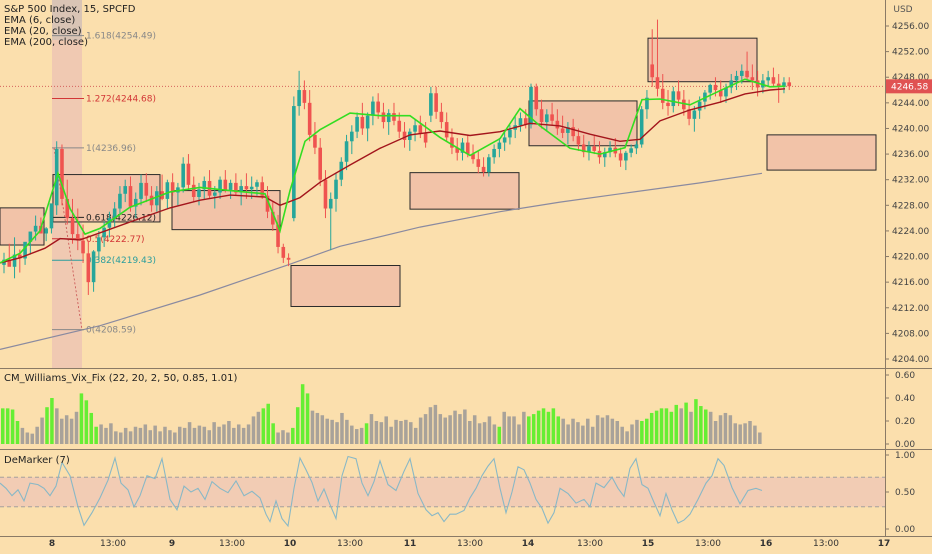 The height and width of the screenshot is (554, 932). What do you see at coordinates (905, 422) in the screenshot?
I see `vix-tick-label: 0.20` at bounding box center [905, 422].